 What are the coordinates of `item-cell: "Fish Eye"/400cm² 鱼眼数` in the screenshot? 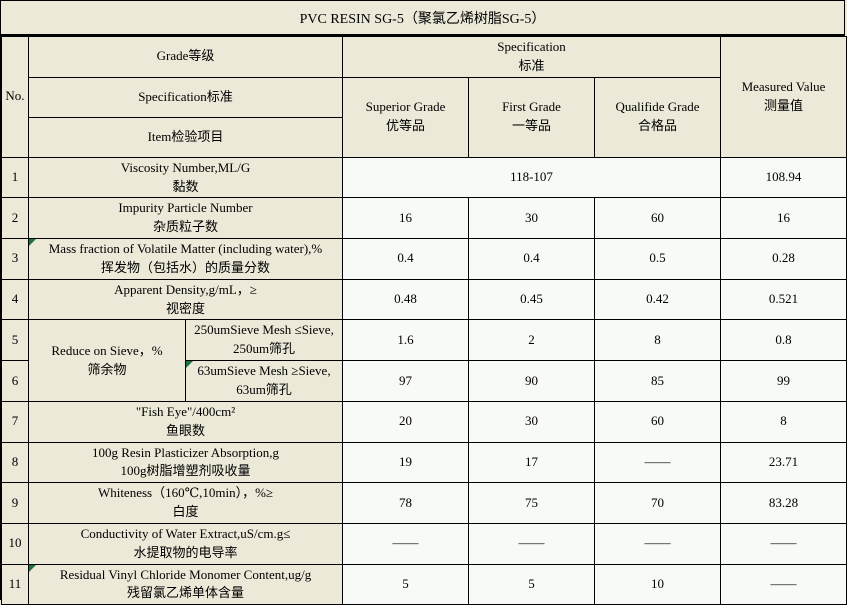 It's located at (185, 421).